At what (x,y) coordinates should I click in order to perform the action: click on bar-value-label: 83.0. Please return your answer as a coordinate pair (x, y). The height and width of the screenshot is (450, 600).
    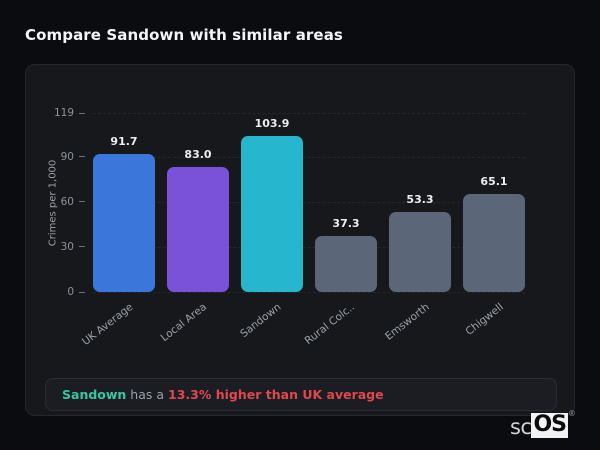
    Looking at the image, I should click on (198, 155).